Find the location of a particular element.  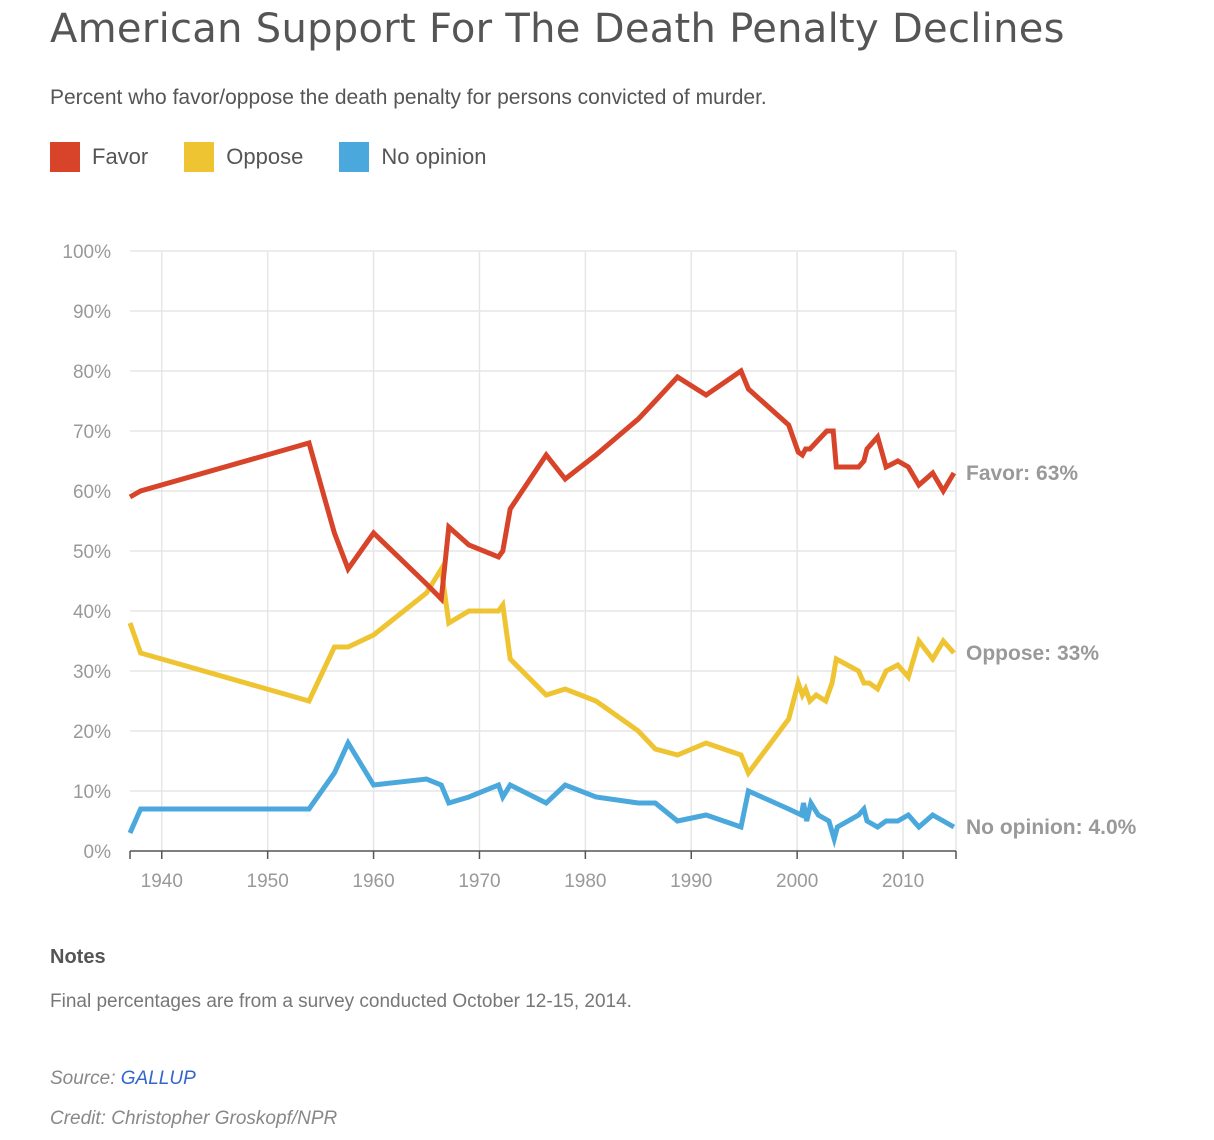

y-tick-label-100: 100% is located at coordinates (86, 252).